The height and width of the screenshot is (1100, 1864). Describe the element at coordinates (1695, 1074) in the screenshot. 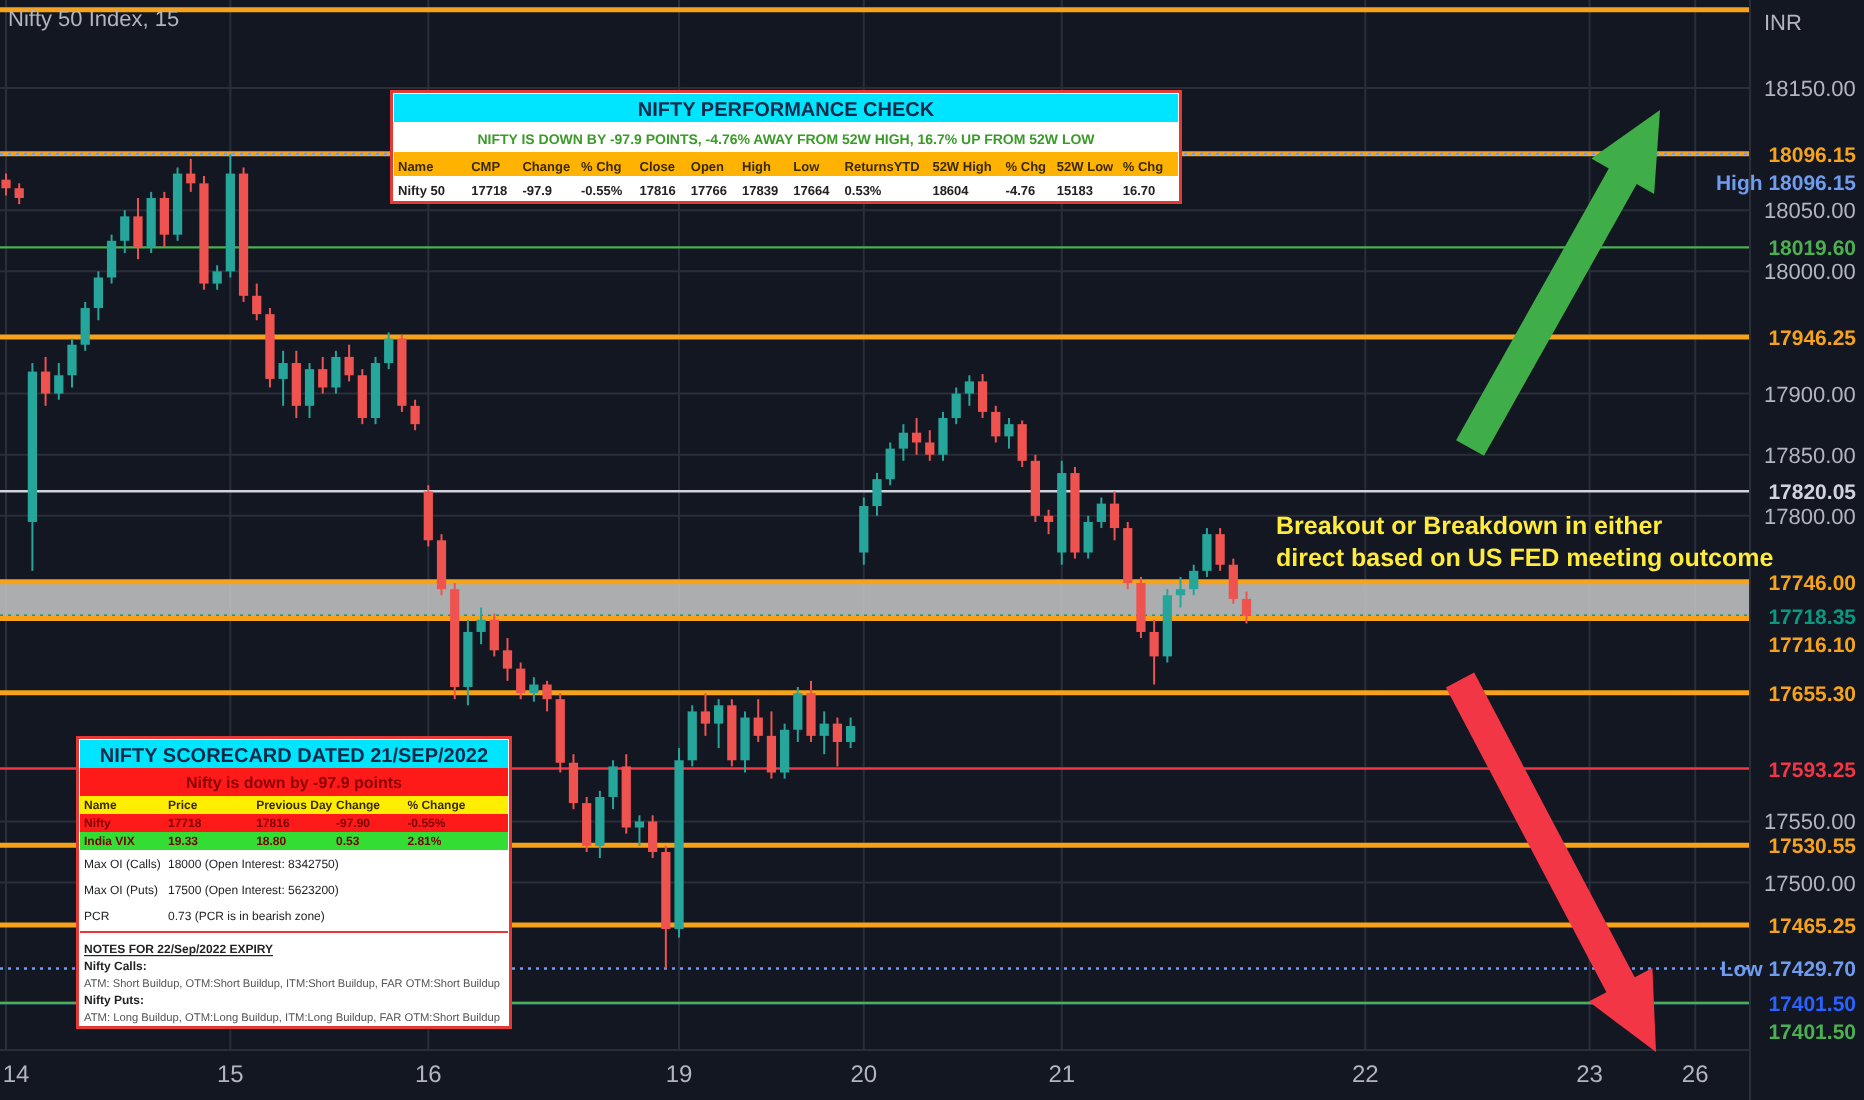

I see `x-tick-label: 26` at that location.